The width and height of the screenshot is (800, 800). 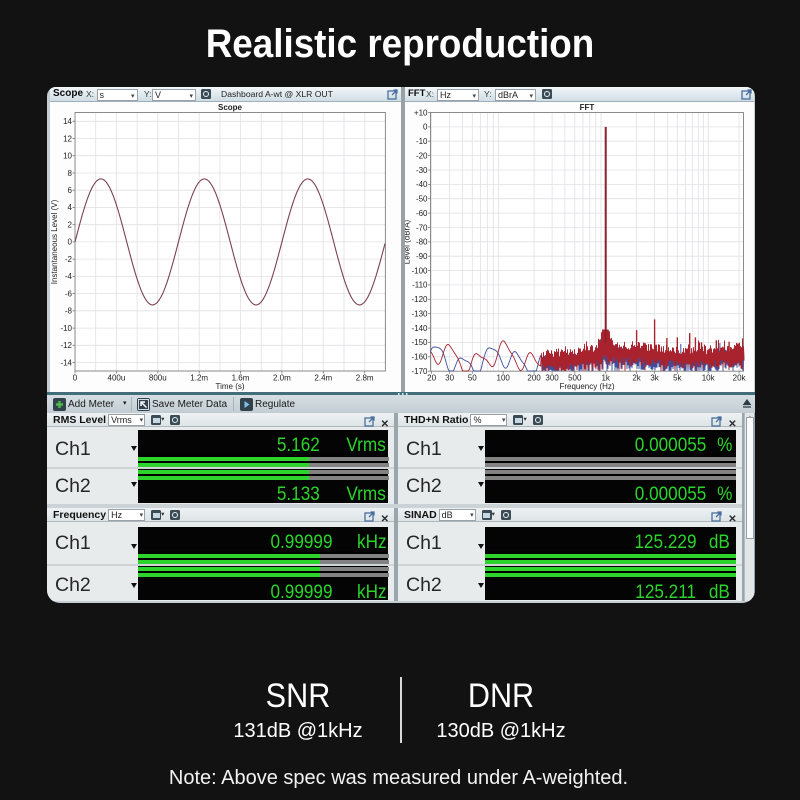 What do you see at coordinates (67, 155) in the screenshot?
I see `svg-text: 10` at bounding box center [67, 155].